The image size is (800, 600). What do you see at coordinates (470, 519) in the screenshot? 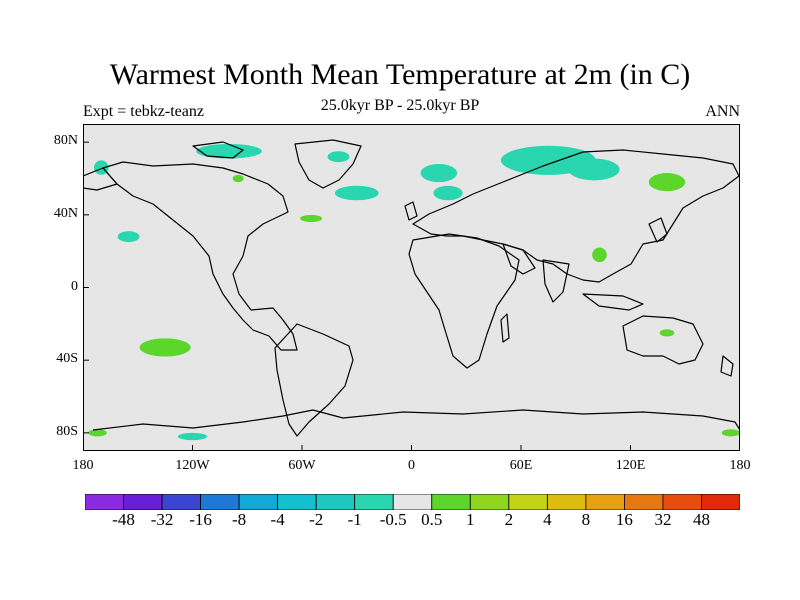
I see `colorbar-label: 1` at bounding box center [470, 519].